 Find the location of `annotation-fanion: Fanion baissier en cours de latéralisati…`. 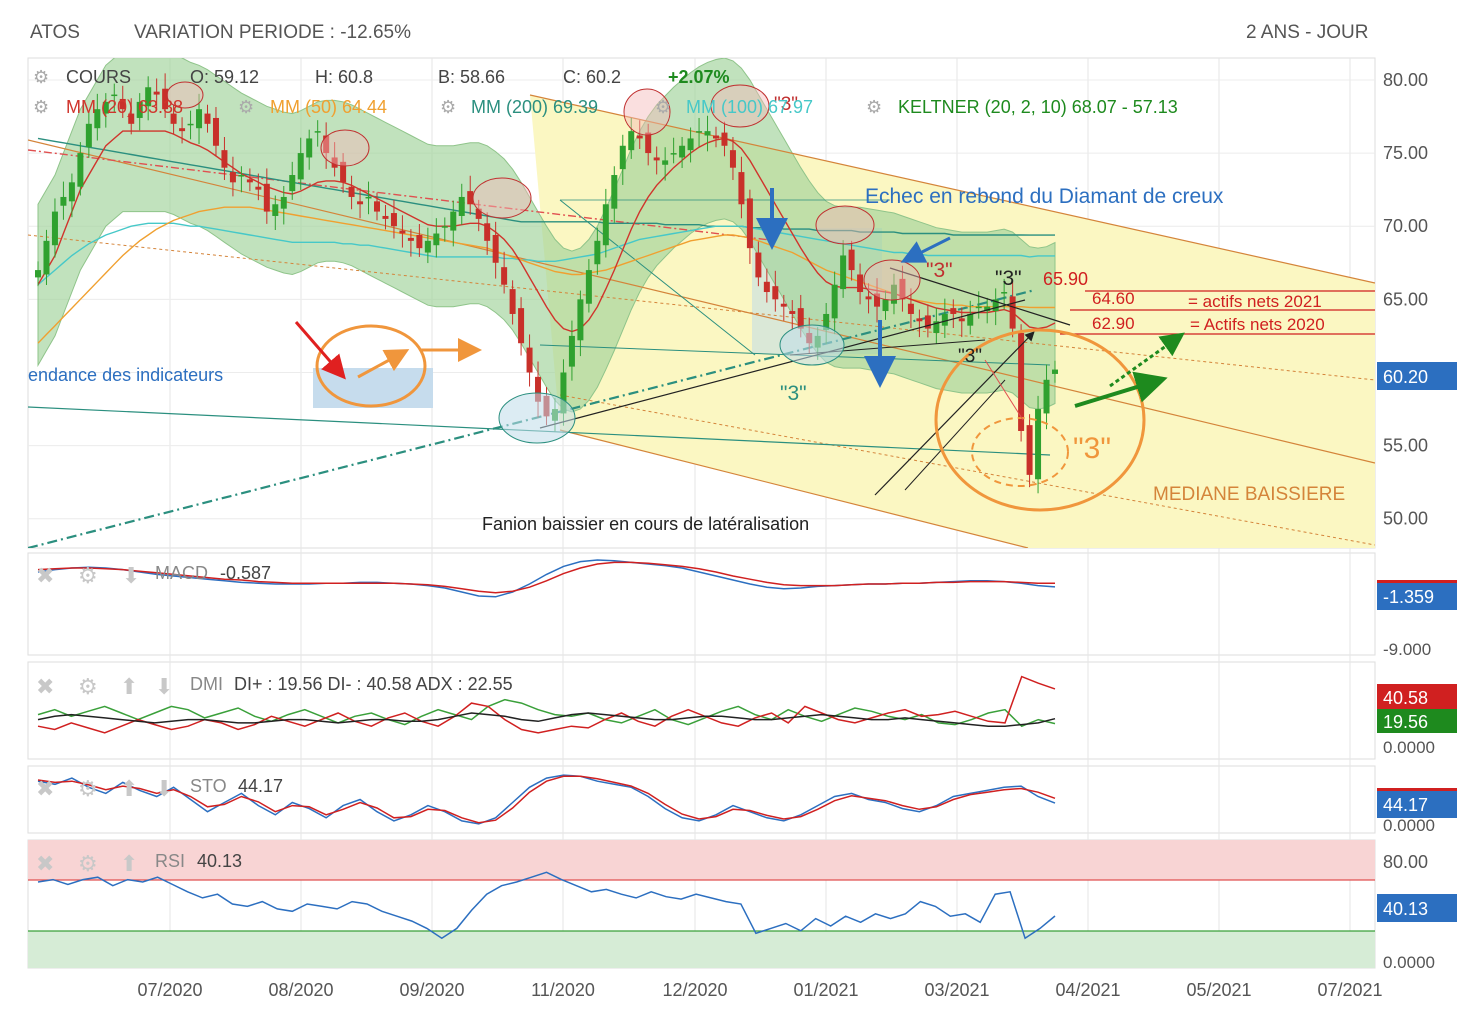

annotation-fanion: Fanion baissier en cours de latéralisati… is located at coordinates (645, 524).